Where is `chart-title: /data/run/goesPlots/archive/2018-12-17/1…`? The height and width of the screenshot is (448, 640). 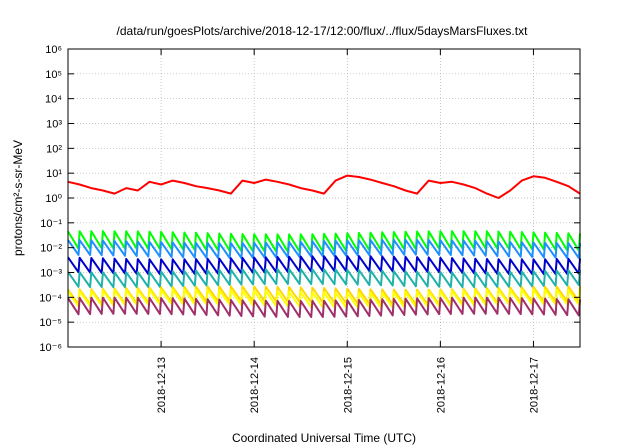
chart-title: /data/run/goesPlots/archive/2018-12-17/1… is located at coordinates (323, 31).